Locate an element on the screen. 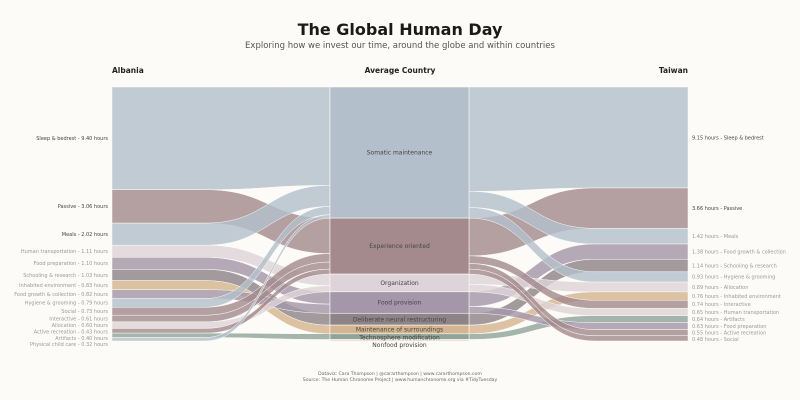 The height and width of the screenshot is (400, 800). group-label: Food provision is located at coordinates (400, 303).